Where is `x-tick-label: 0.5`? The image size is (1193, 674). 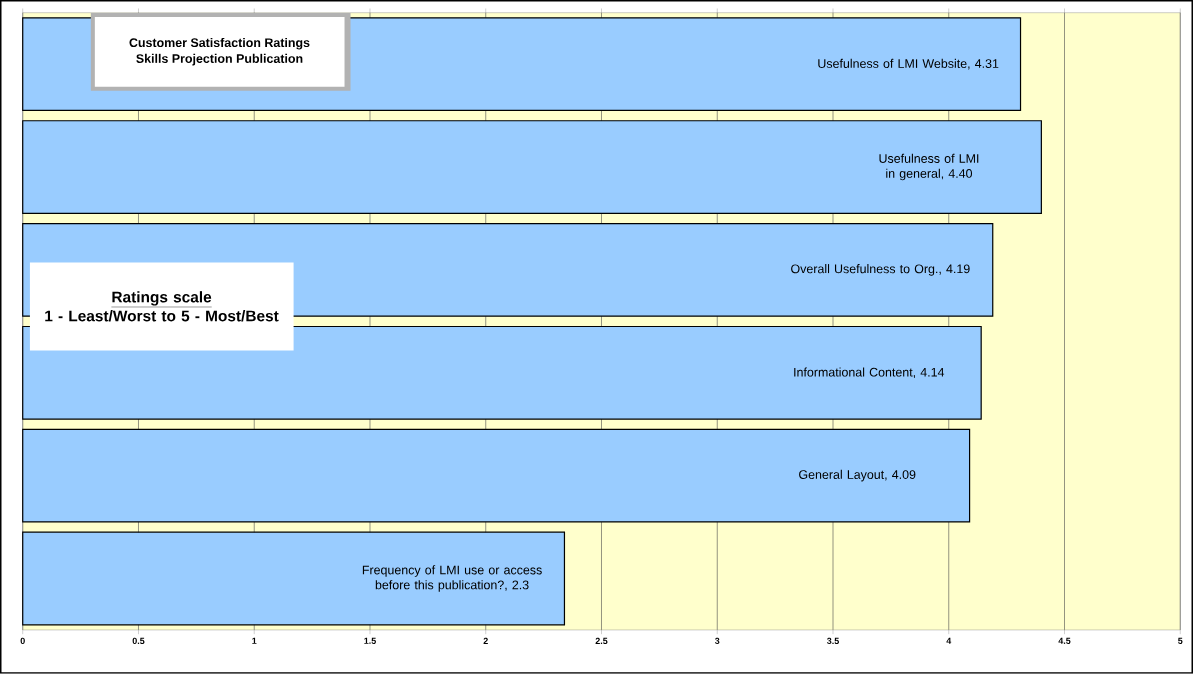
x-tick-label: 0.5 is located at coordinates (138, 641).